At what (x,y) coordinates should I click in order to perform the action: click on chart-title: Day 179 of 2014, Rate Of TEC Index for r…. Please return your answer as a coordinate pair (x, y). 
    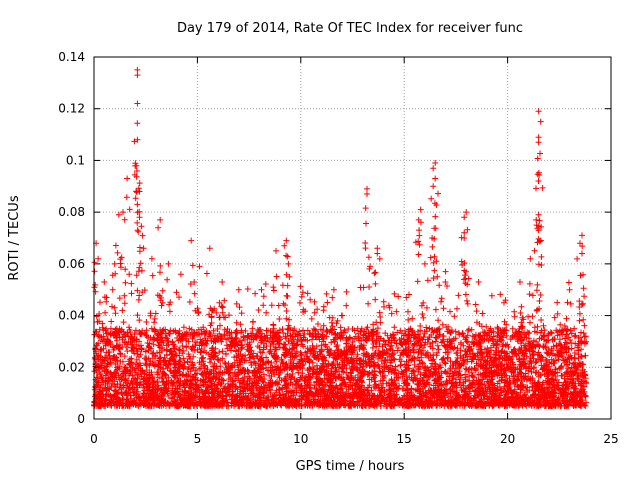
    Looking at the image, I should click on (350, 28).